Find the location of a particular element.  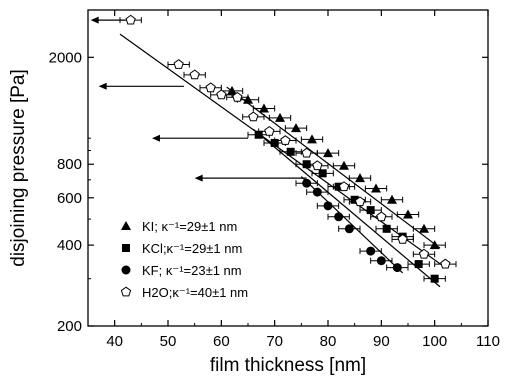

legend-entry: KCl;κ⁻¹=29±1 nm is located at coordinates (192, 248).